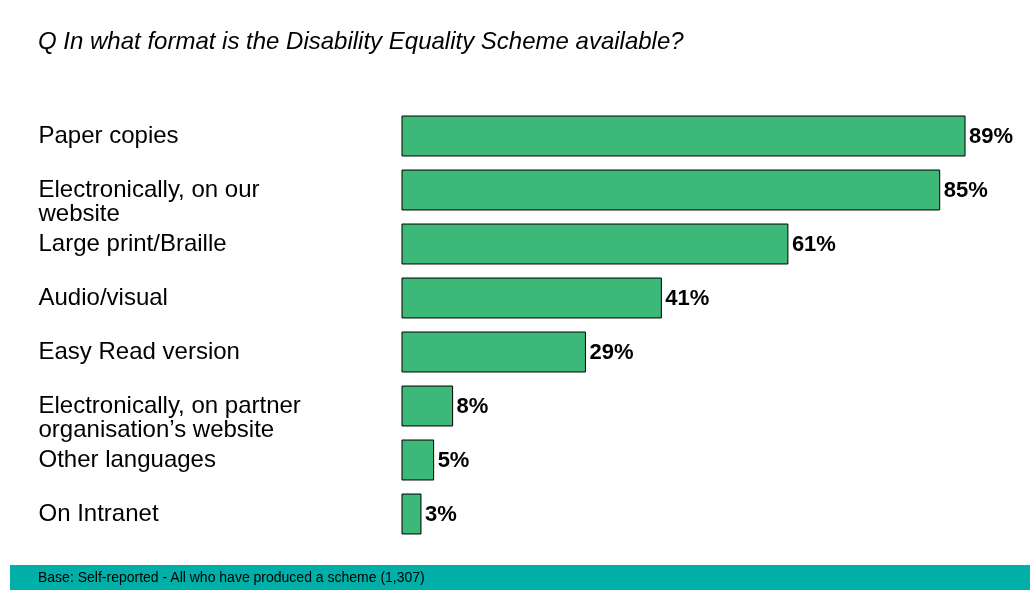 The image size is (1030, 590). I want to click on data-label: 29%, so click(611, 351).